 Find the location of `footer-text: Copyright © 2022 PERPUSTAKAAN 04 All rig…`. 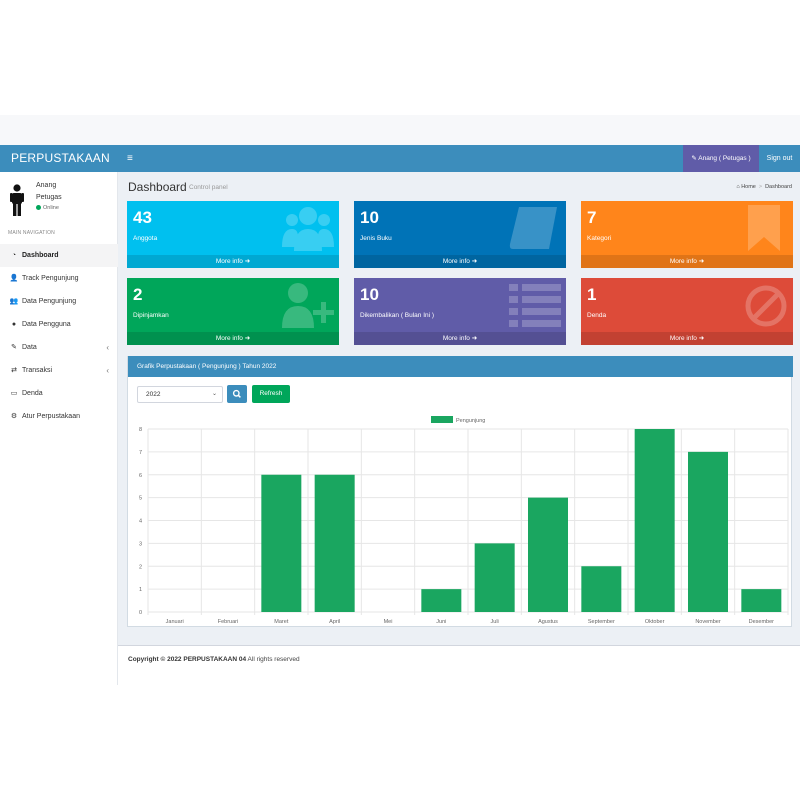

footer-text: Copyright © 2022 PERPUSTAKAAN 04 All rig… is located at coordinates (214, 659).